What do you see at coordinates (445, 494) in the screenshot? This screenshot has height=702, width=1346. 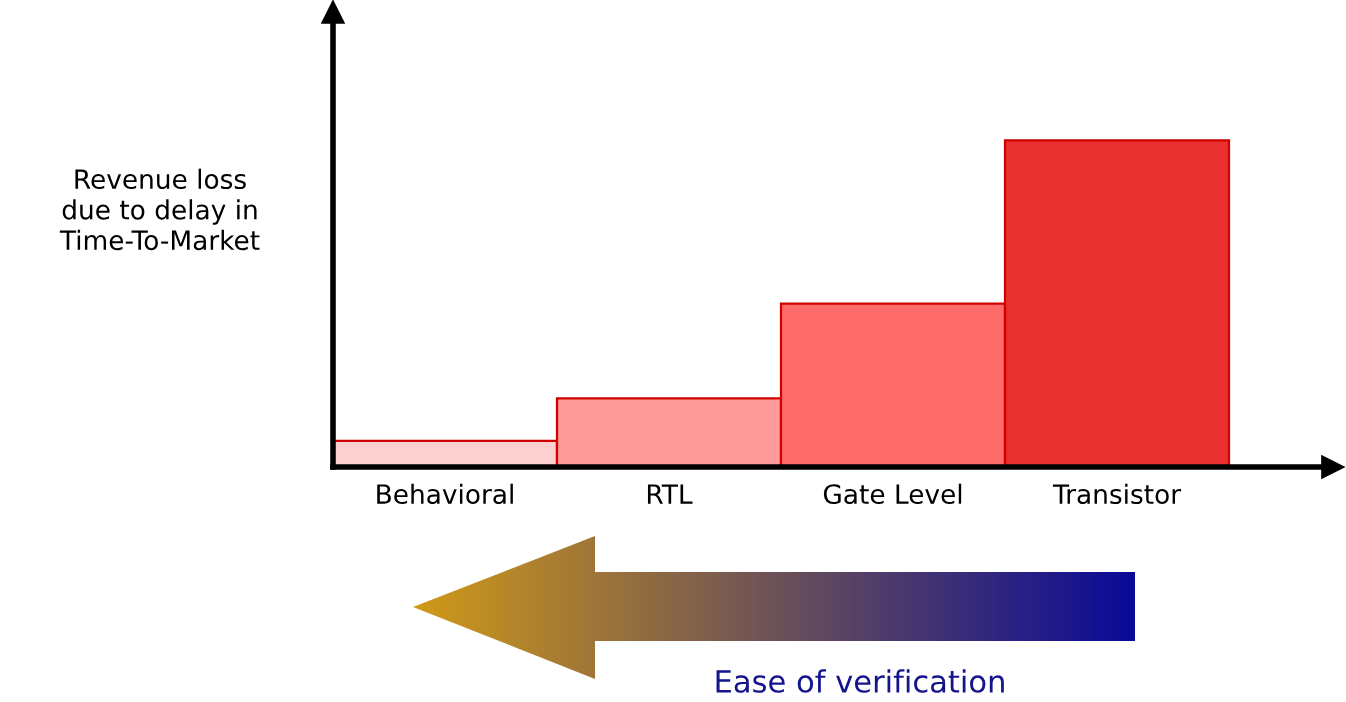 I see `x-tick-label: Behavioral` at bounding box center [445, 494].